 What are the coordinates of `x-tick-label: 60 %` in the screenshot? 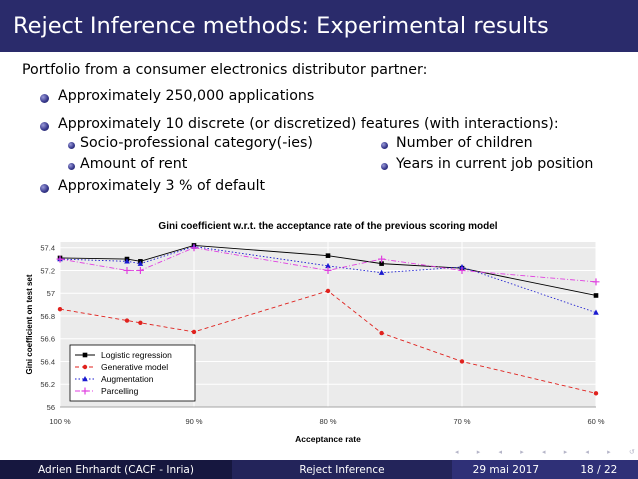 It's located at (595, 421).